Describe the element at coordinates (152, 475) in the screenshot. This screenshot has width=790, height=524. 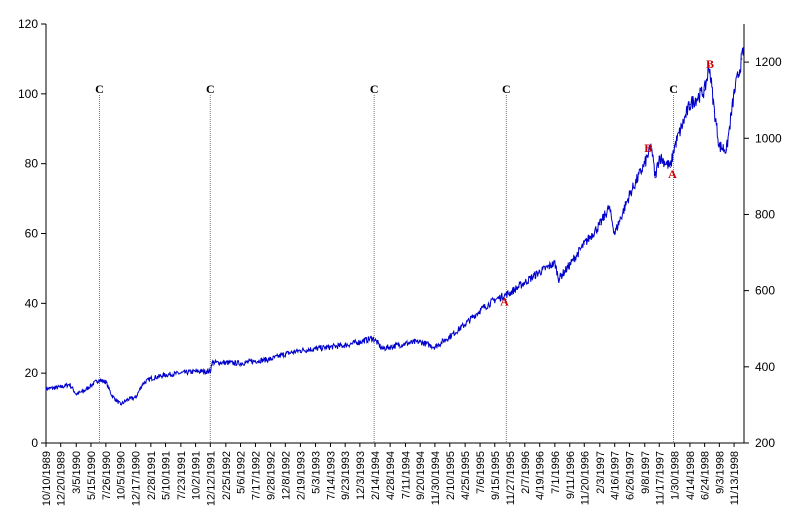
I see `x-tick-label: 2/28/1991` at that location.